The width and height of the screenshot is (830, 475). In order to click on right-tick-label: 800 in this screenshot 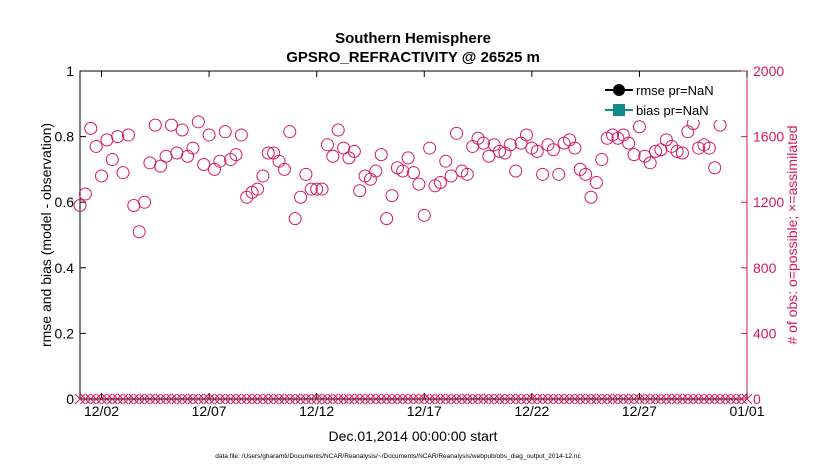, I will do `click(765, 268)`.